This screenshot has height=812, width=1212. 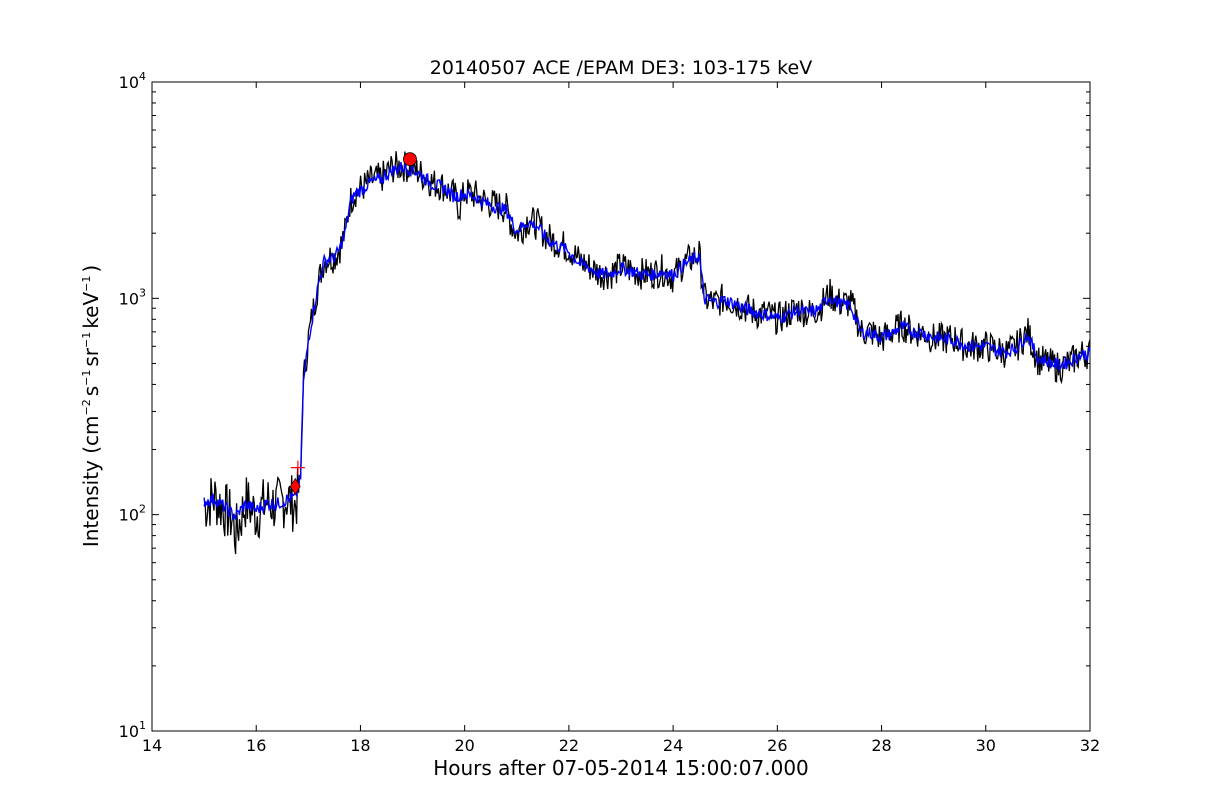 What do you see at coordinates (353, 324) in the screenshot?
I see `marker-layer` at bounding box center [353, 324].